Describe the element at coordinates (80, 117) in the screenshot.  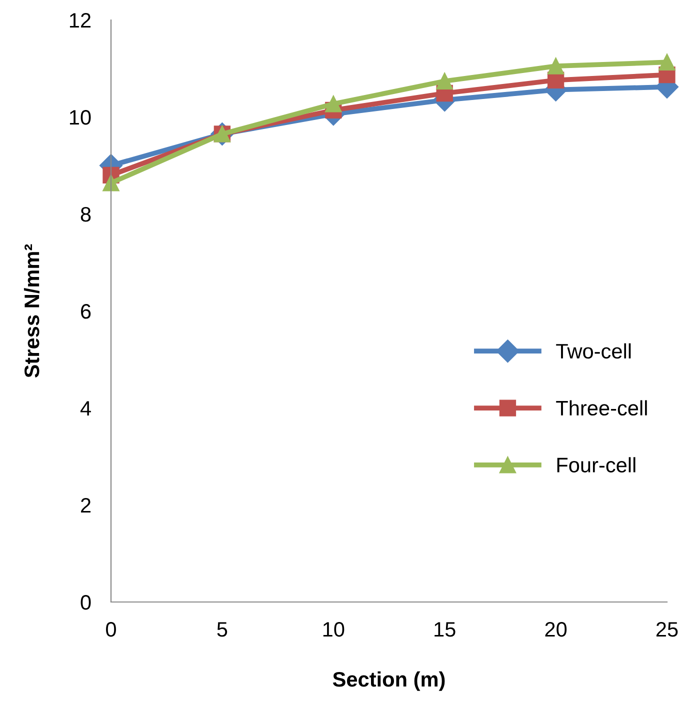
I see `y-tick-label: 10` at that location.